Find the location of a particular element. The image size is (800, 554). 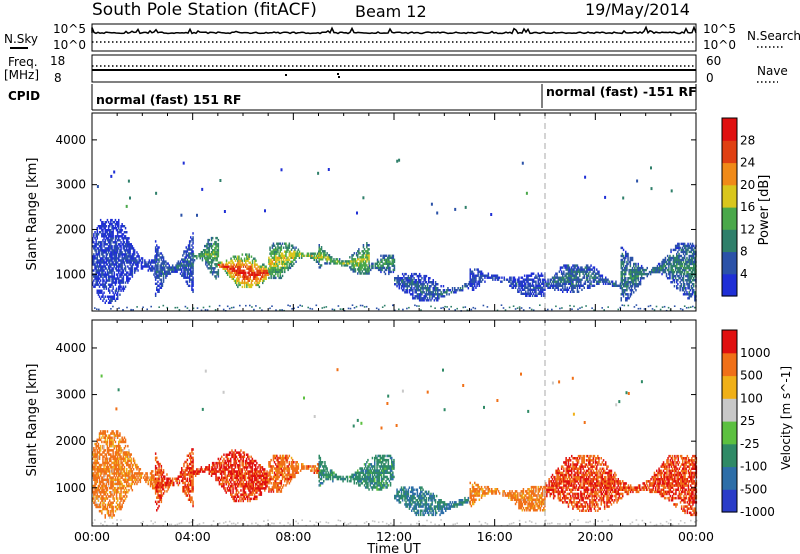

nave-tick-bottom: 0 is located at coordinates (710, 78).